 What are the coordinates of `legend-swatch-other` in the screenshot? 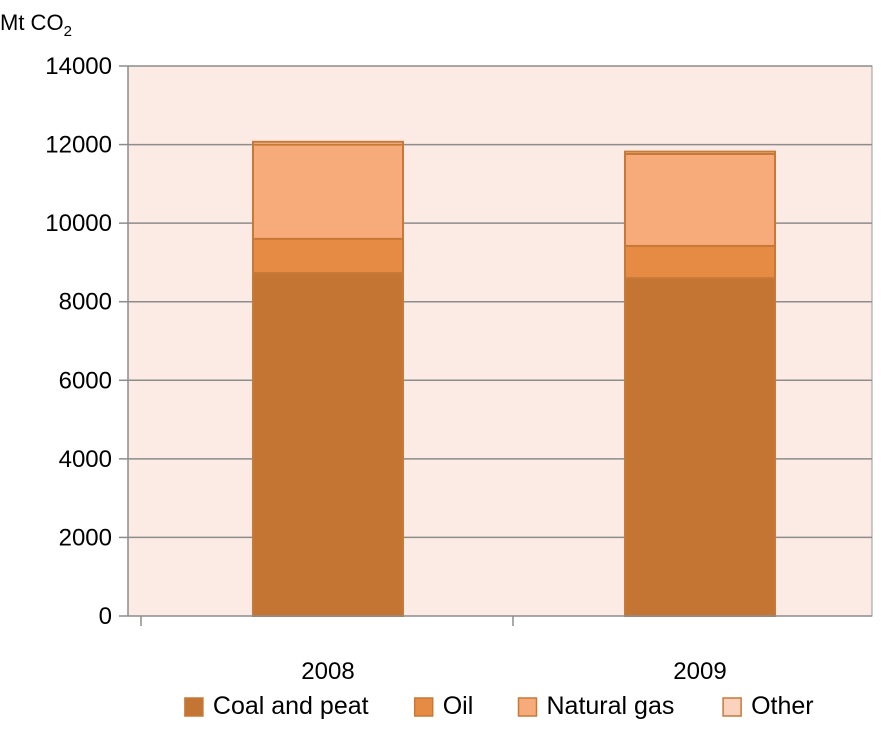 It's located at (732, 707).